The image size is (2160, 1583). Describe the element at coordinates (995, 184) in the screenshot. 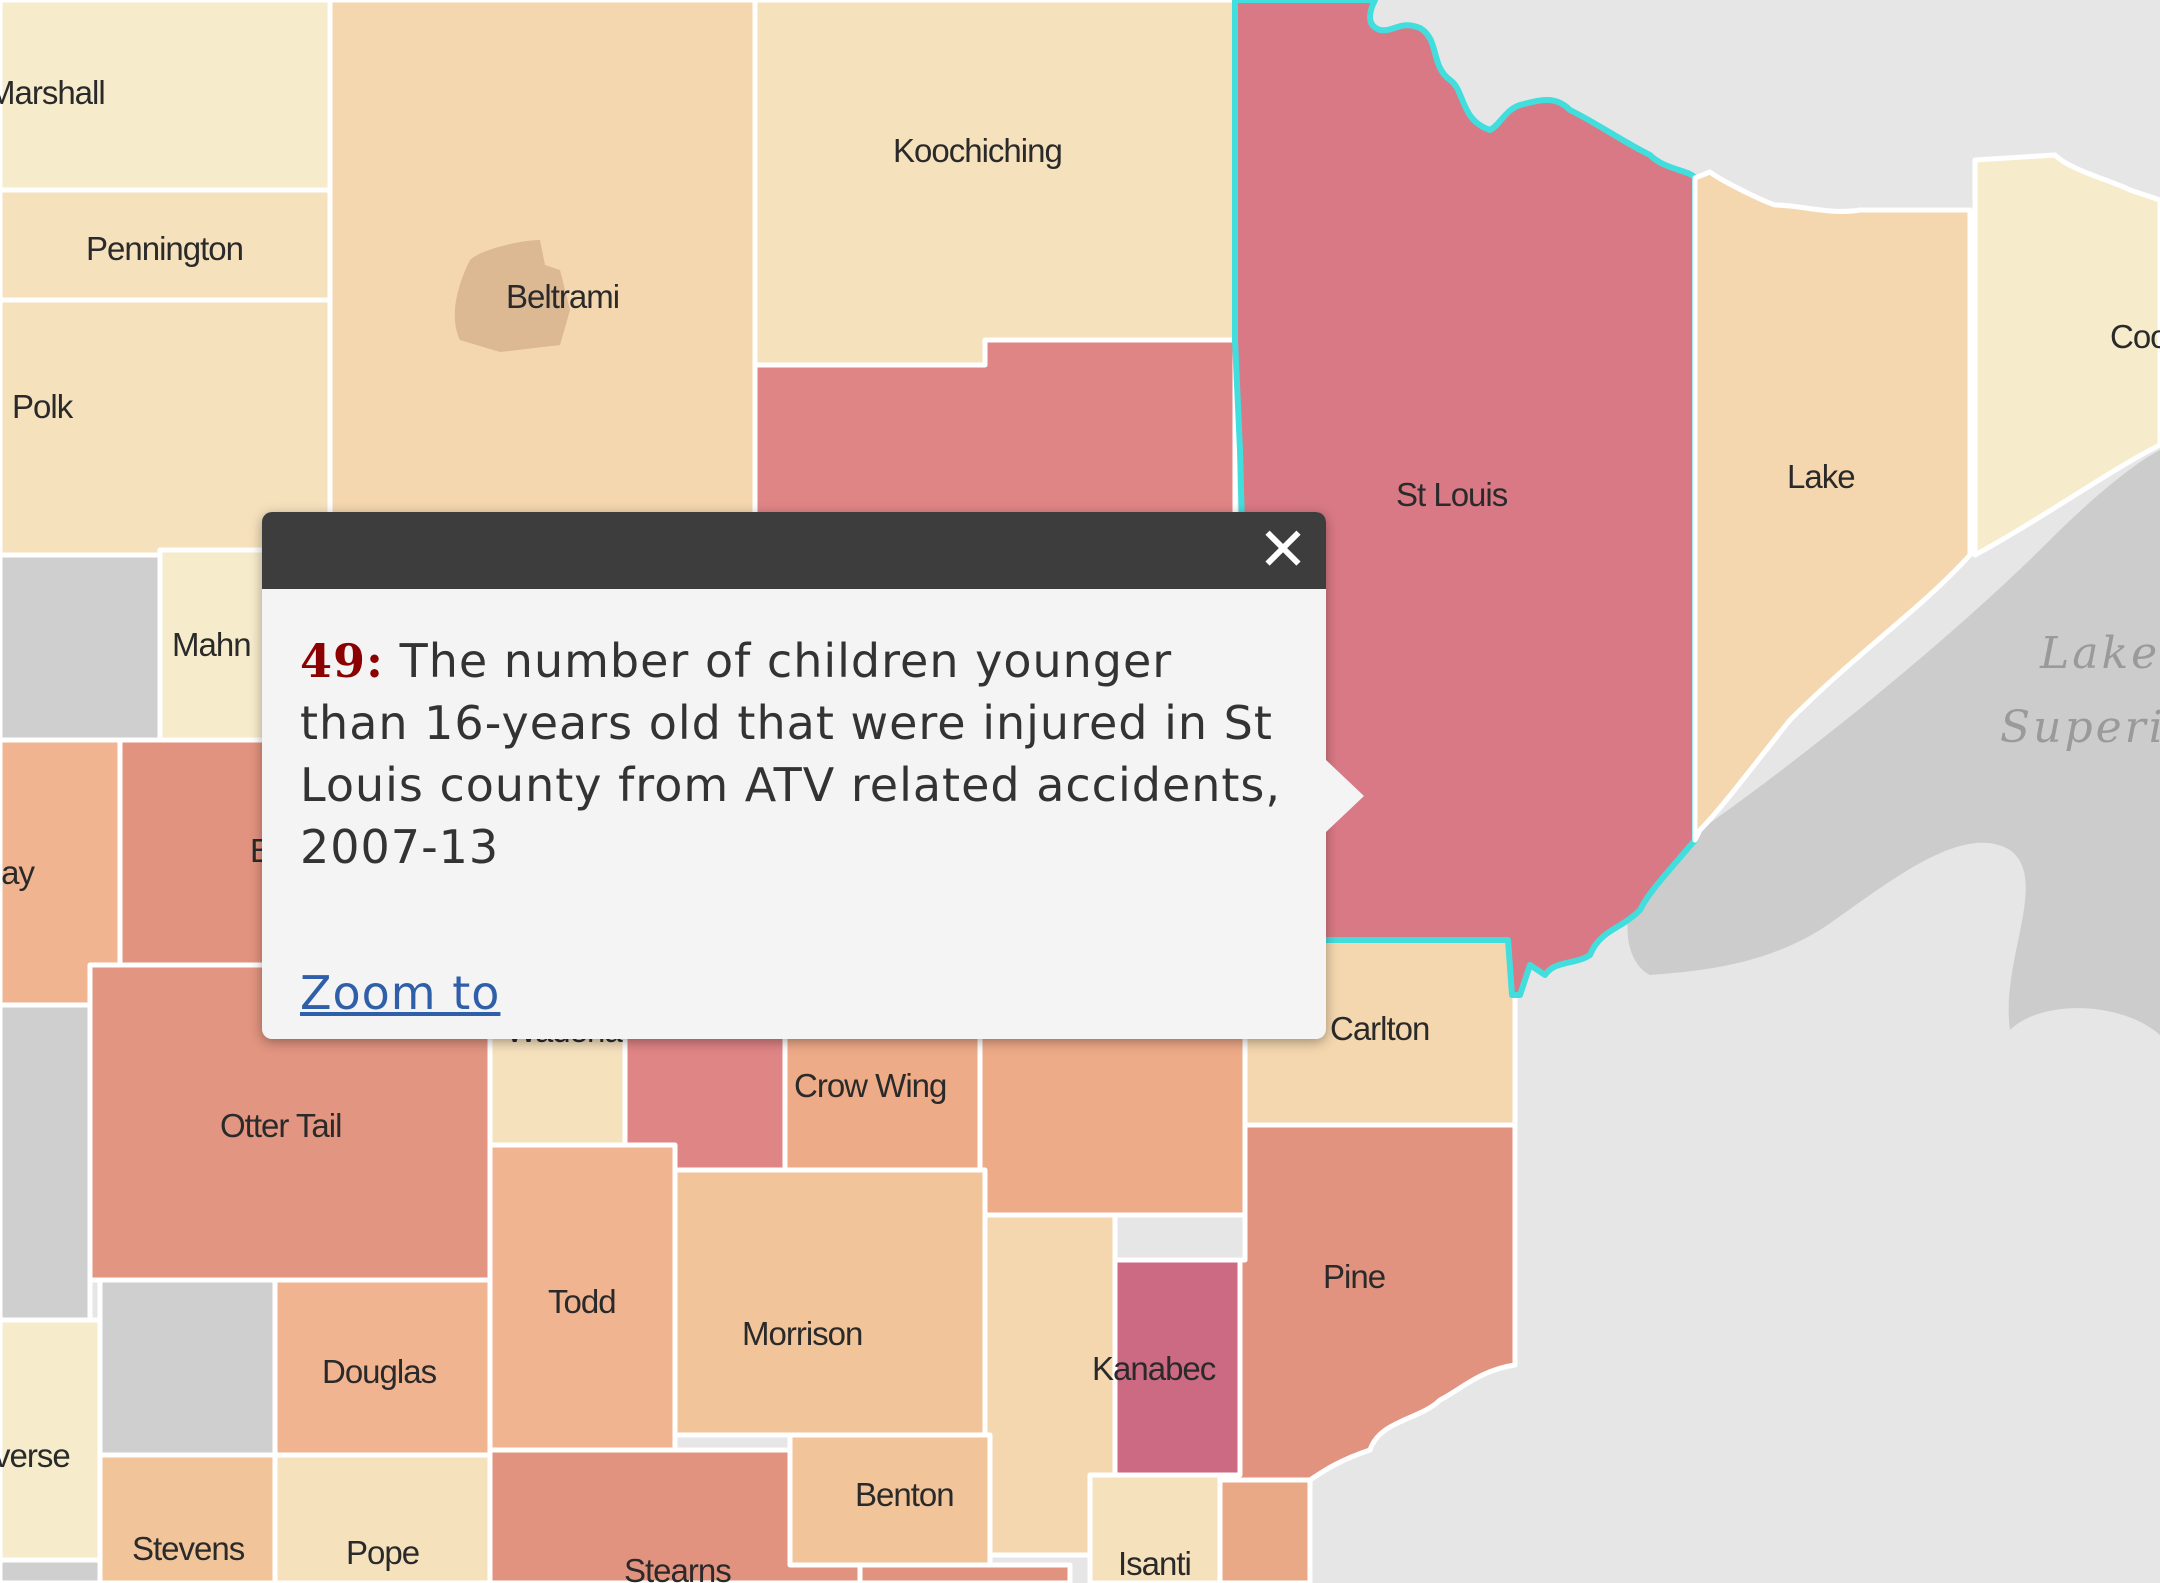

I see `county-koochiching` at that location.